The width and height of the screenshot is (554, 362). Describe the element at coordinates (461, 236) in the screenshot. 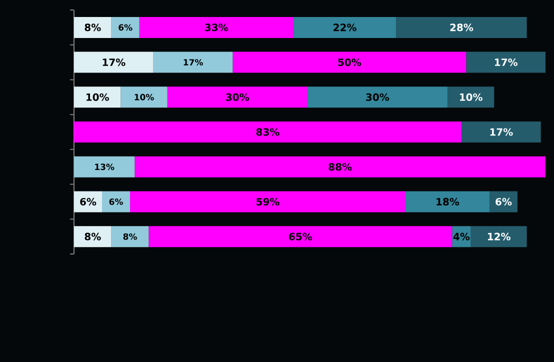

I see `data-label: 4%` at that location.